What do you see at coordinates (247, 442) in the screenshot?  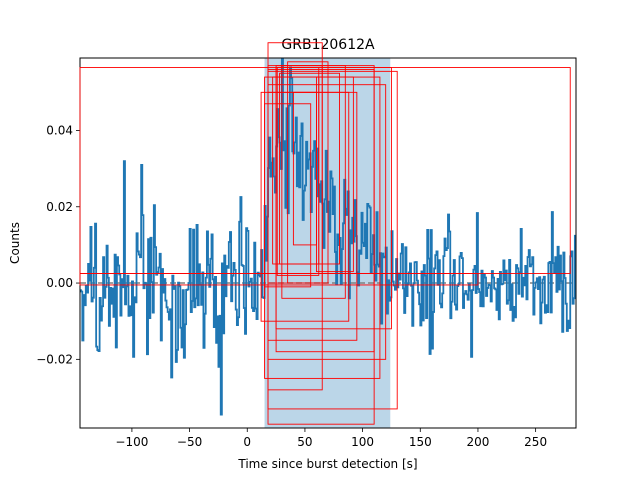 I see `x-tick-label: 0` at bounding box center [247, 442].